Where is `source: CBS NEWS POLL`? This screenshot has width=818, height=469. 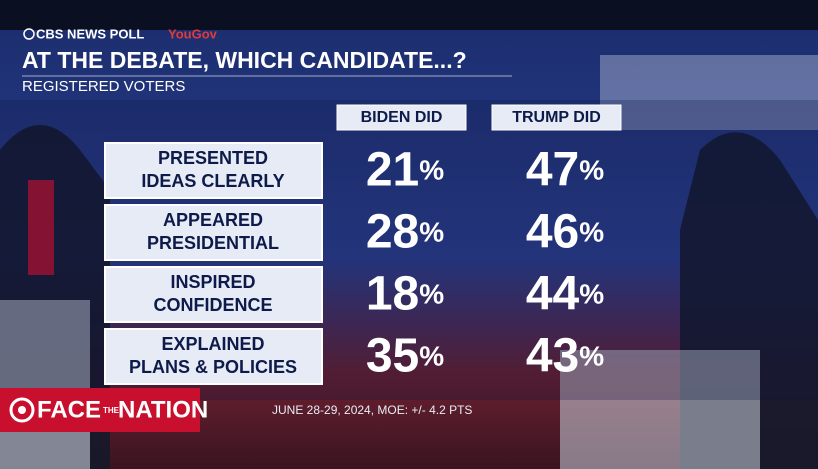
source: CBS NEWS POLL is located at coordinates (90, 33).